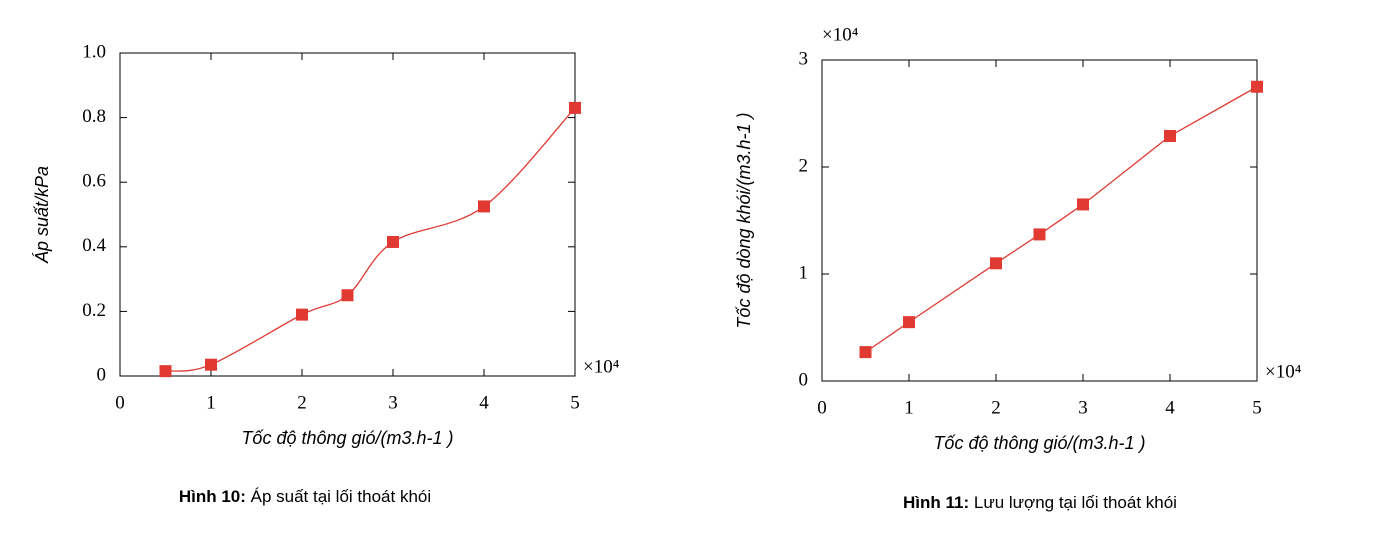 Image resolution: width=1383 pixels, height=557 pixels. What do you see at coordinates (42, 215) in the screenshot?
I see `y-axis-label: Áp suất/kPa` at bounding box center [42, 215].